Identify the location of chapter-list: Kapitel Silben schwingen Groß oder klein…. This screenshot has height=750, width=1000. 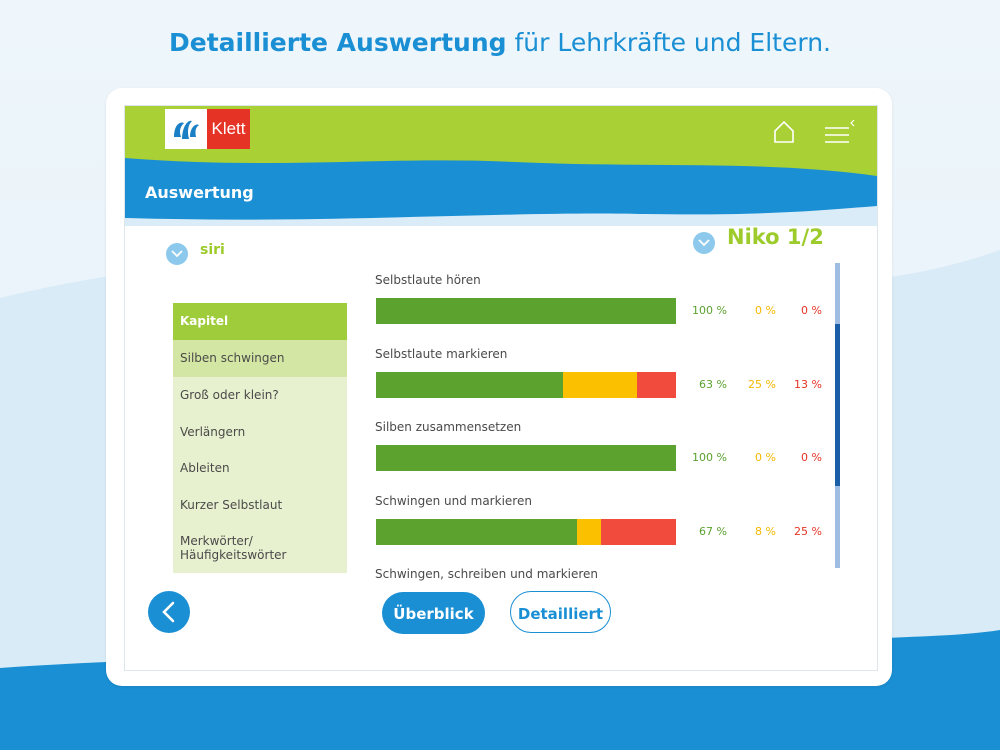
(260, 438).